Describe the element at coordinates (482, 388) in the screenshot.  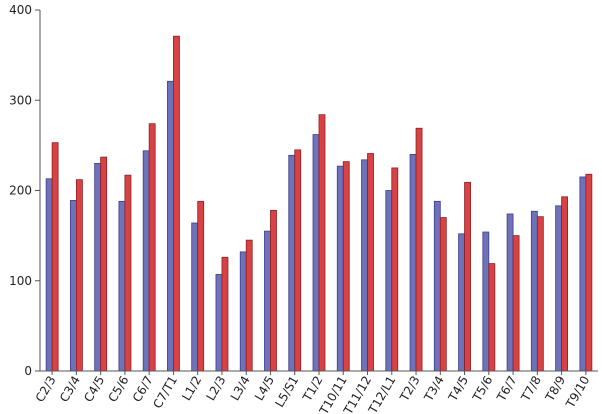
I see `x-tick-label: T5/6` at that location.